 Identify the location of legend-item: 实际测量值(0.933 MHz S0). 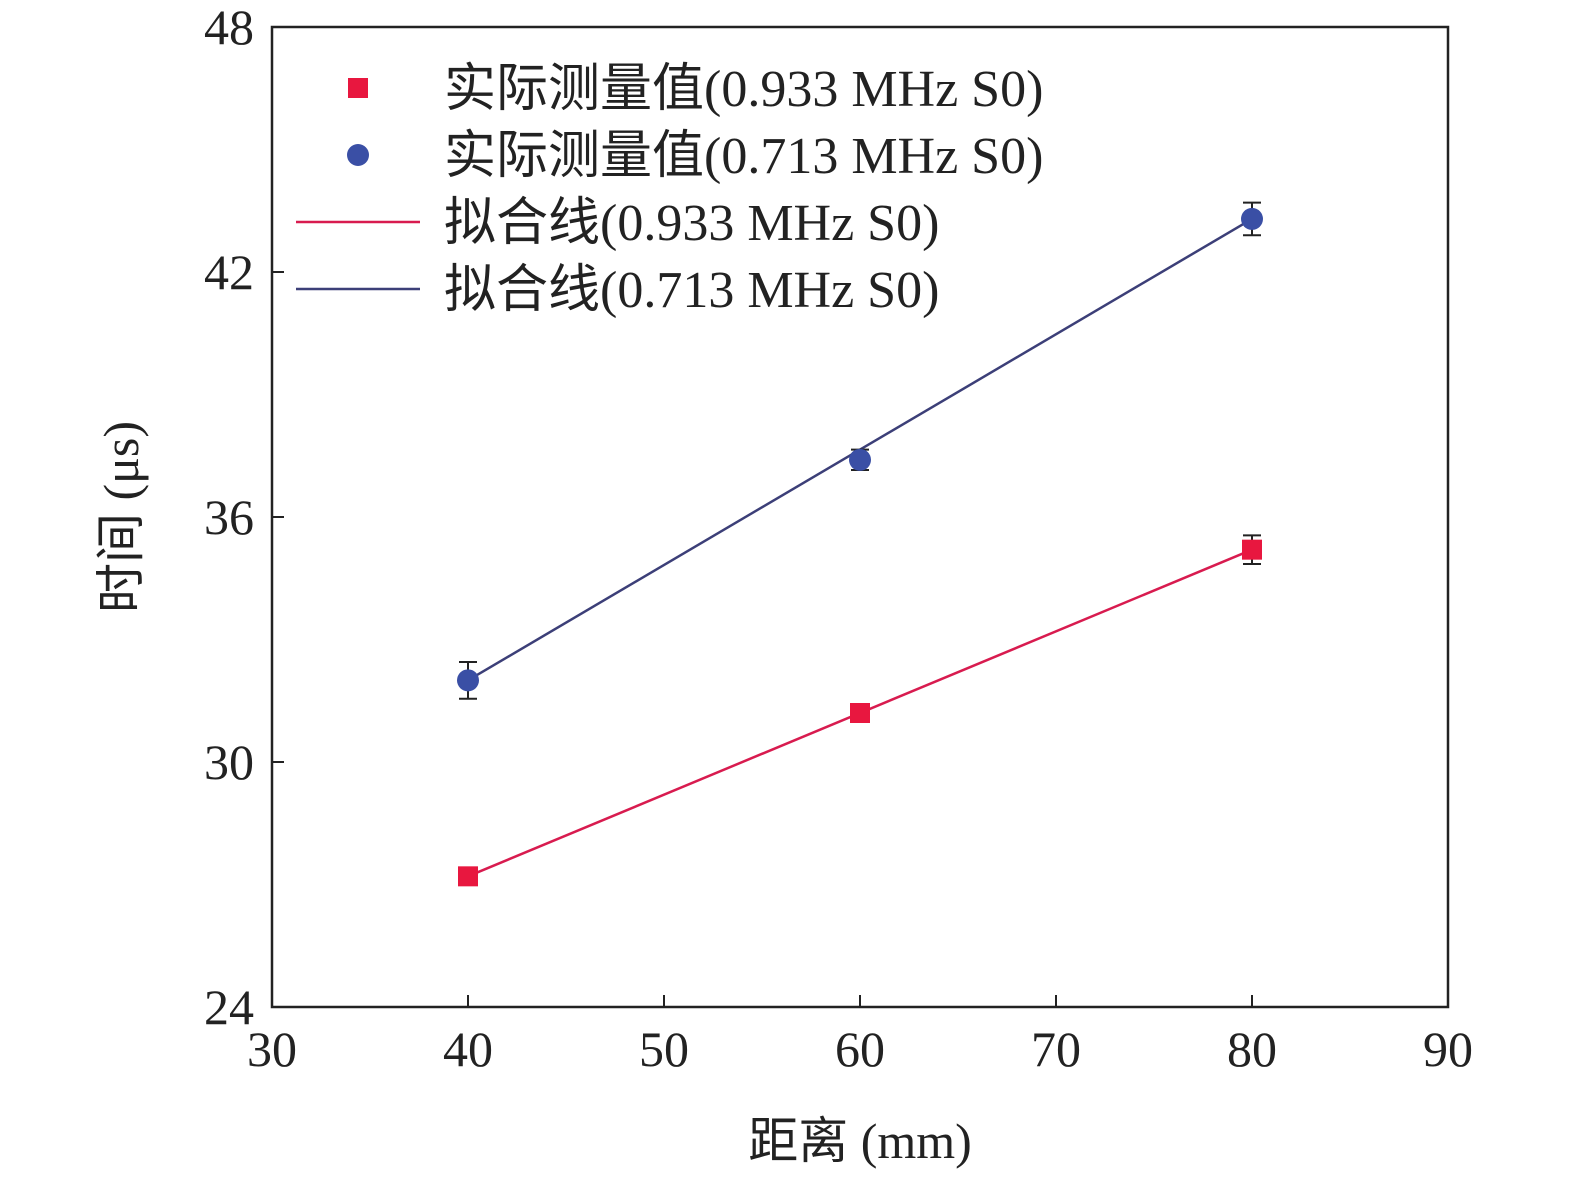
(695, 89).